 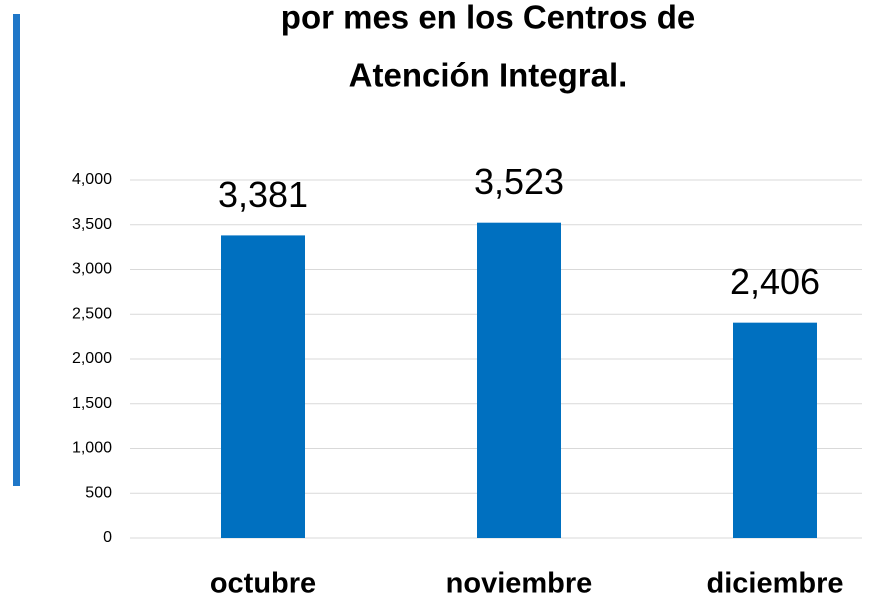 What do you see at coordinates (519, 181) in the screenshot?
I see `data-label: 3,523` at bounding box center [519, 181].